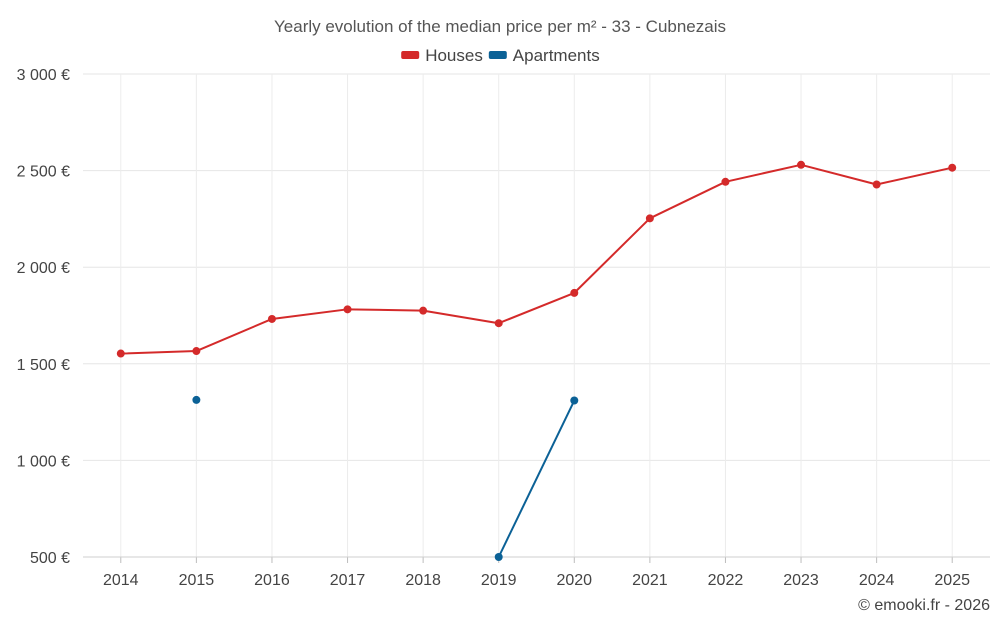  Describe the element at coordinates (423, 580) in the screenshot. I see `x-tick-label: 2018` at that location.